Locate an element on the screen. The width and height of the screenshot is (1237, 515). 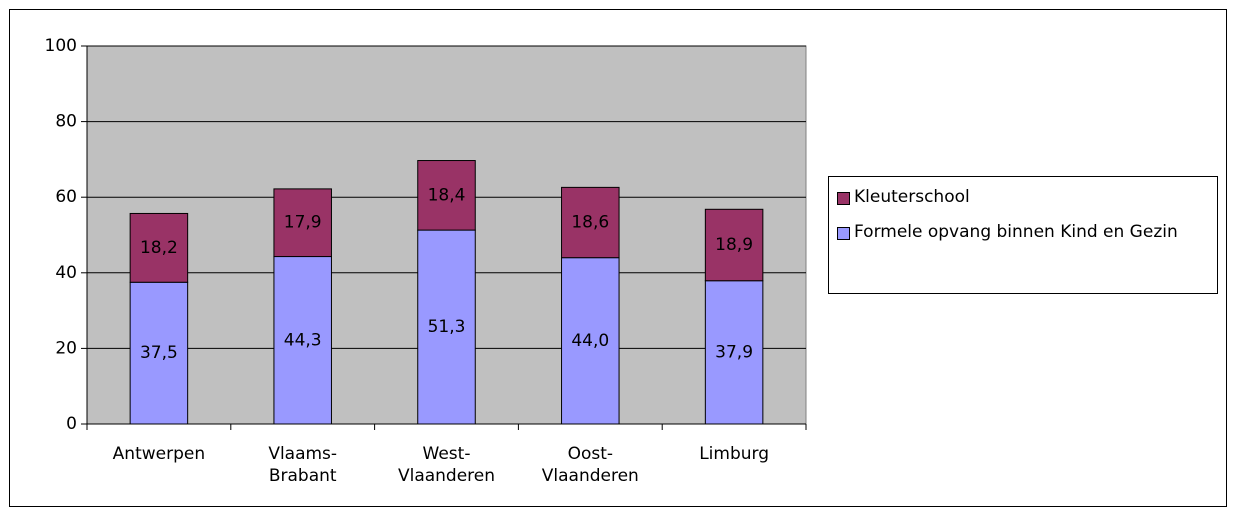
data-label: 44,0 is located at coordinates (590, 341).